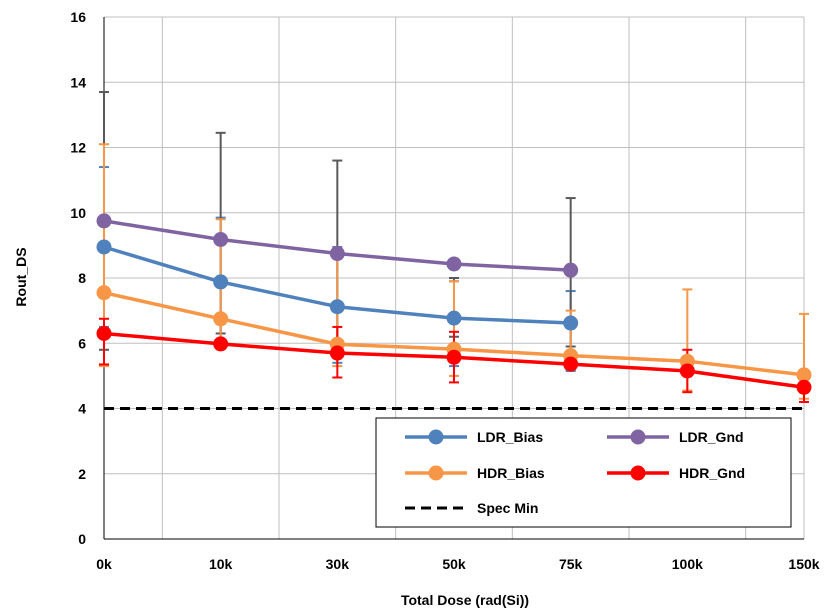  What do you see at coordinates (82, 409) in the screenshot?
I see `y-tick-label: 4` at bounding box center [82, 409].